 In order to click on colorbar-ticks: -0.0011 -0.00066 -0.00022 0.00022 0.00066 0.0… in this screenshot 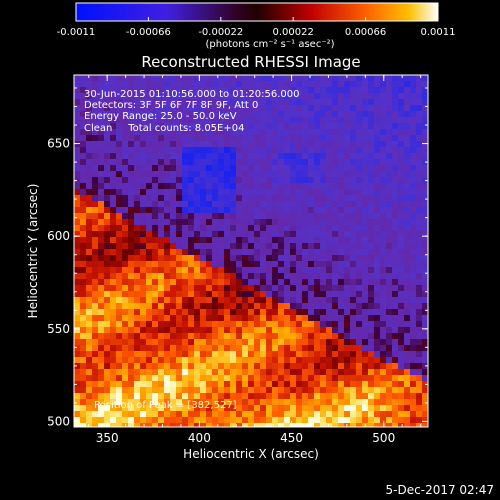, I will do `click(256, 27)`.